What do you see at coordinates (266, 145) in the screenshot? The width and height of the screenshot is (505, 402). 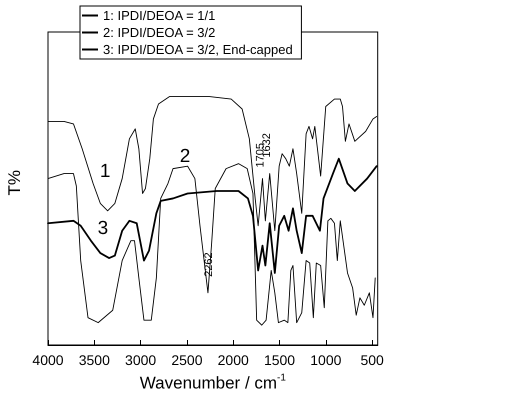 I see `annotation: 1632` at bounding box center [266, 145].